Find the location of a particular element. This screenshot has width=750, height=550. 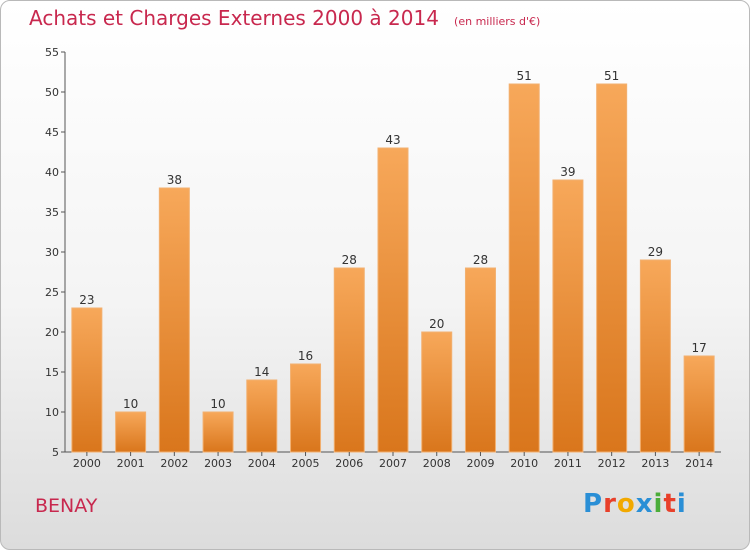

x-tick-label-2013: 2013 is located at coordinates (655, 463).